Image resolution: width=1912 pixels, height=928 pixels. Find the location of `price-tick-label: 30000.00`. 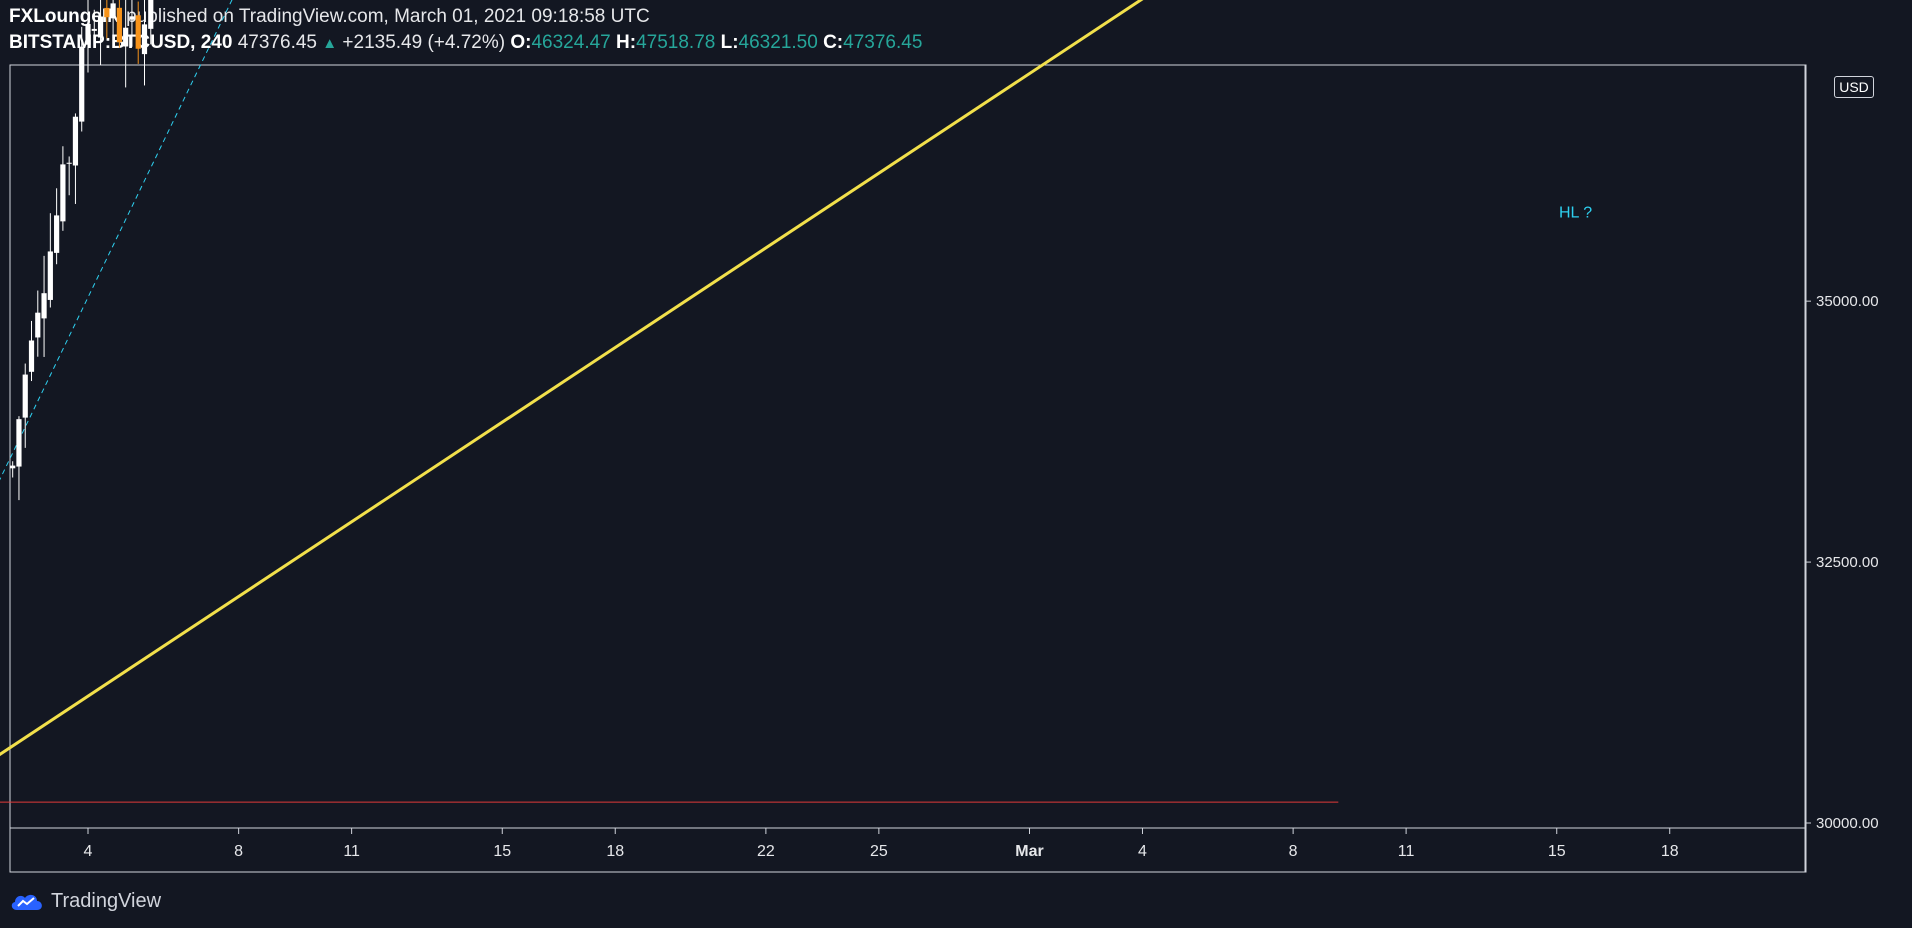

price-tick-label: 30000.00 is located at coordinates (1847, 823).